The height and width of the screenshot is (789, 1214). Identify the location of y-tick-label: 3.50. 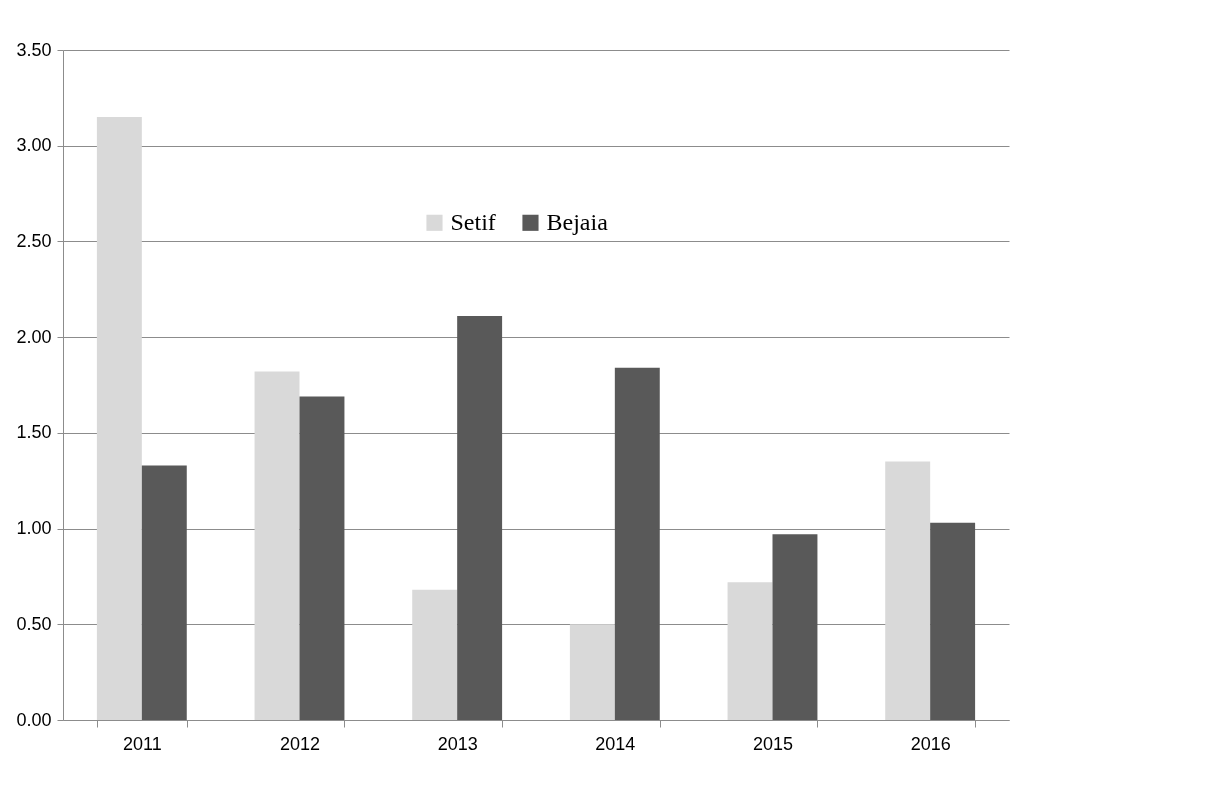
(34, 49).